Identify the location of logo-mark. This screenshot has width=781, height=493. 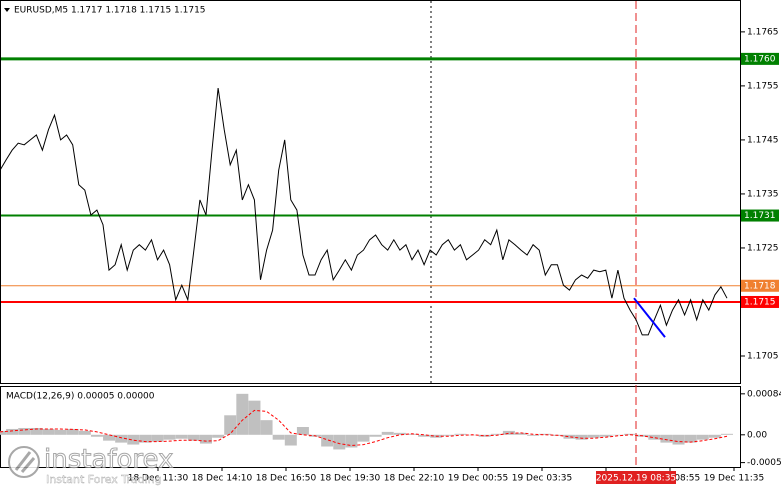
(25, 462).